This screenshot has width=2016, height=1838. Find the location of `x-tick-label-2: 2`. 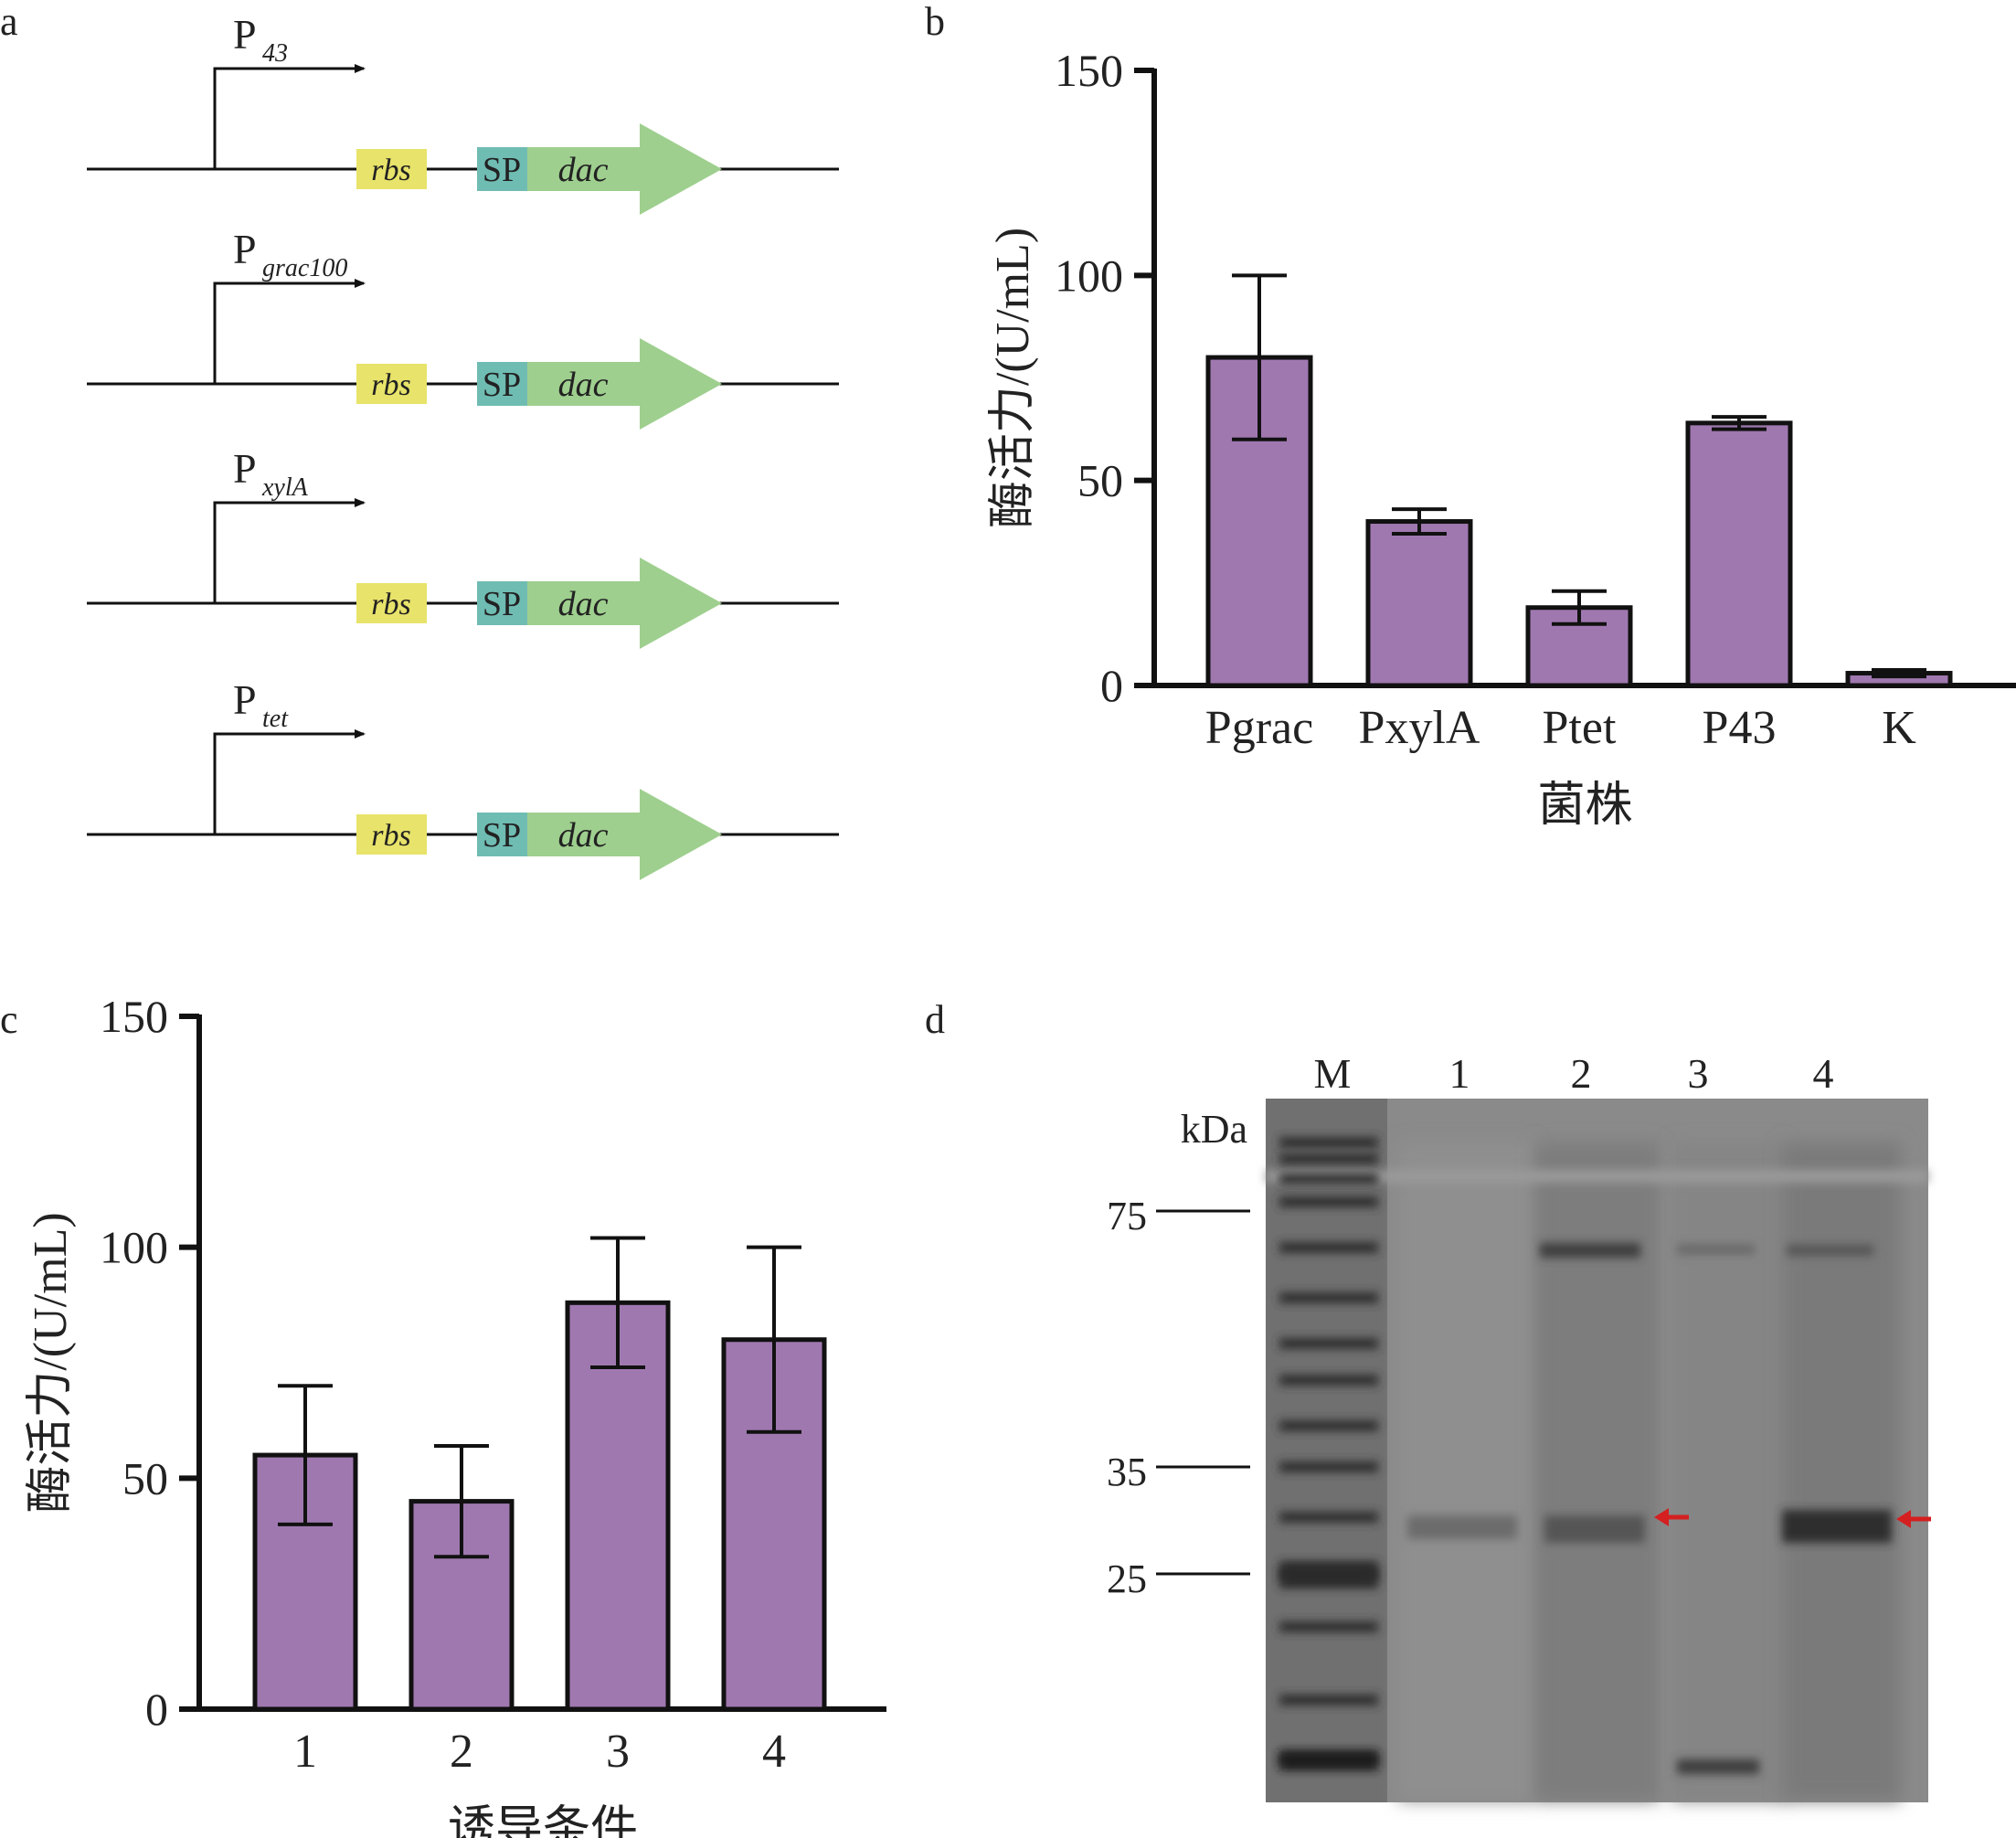

x-tick-label-2: 2 is located at coordinates (462, 1752).